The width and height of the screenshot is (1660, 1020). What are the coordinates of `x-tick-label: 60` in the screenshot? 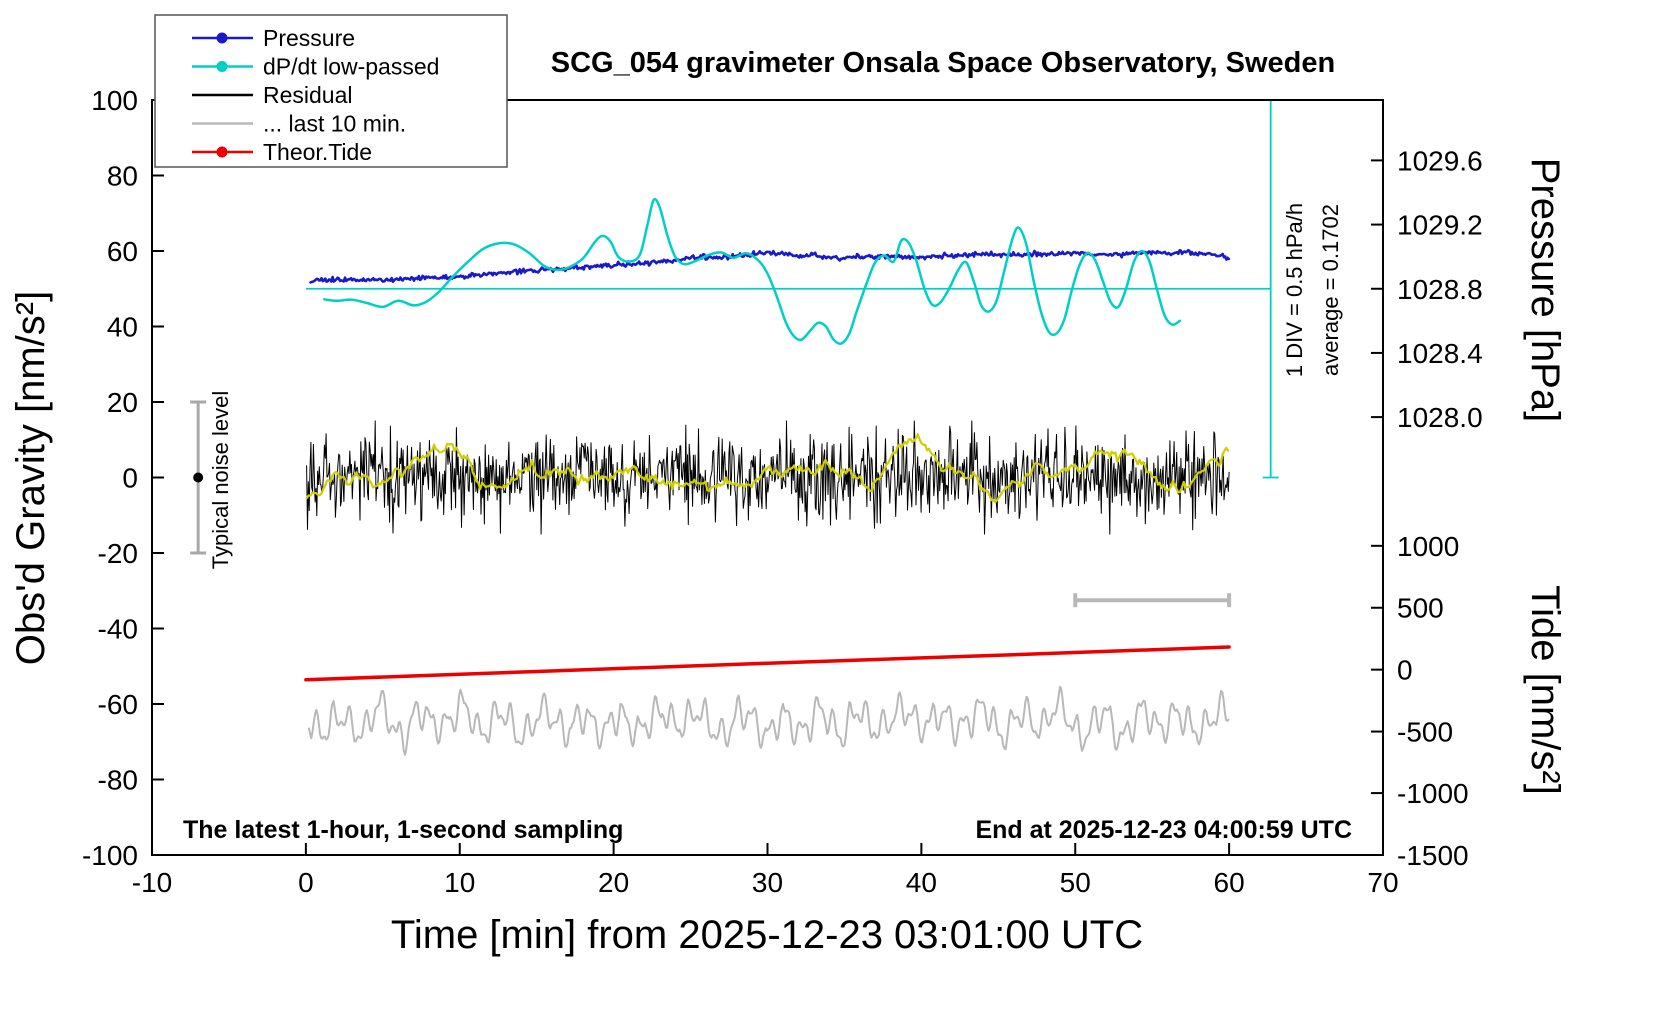 It's located at (1229, 882).